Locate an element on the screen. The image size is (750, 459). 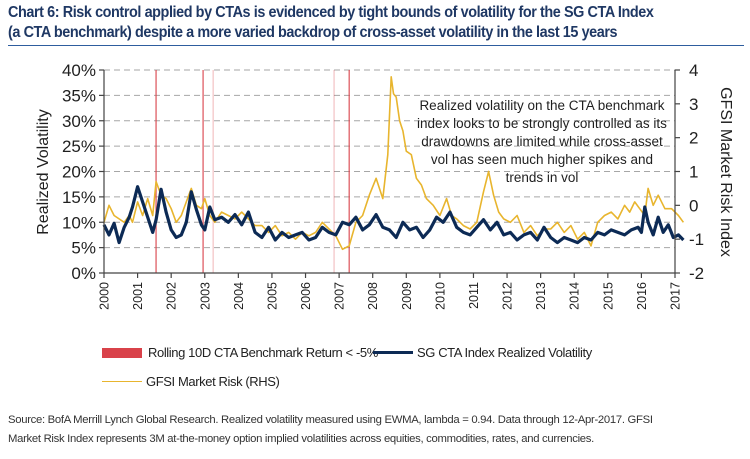
legend-item-gfsi: GFSI Market Risk (RHS) is located at coordinates (191, 381).